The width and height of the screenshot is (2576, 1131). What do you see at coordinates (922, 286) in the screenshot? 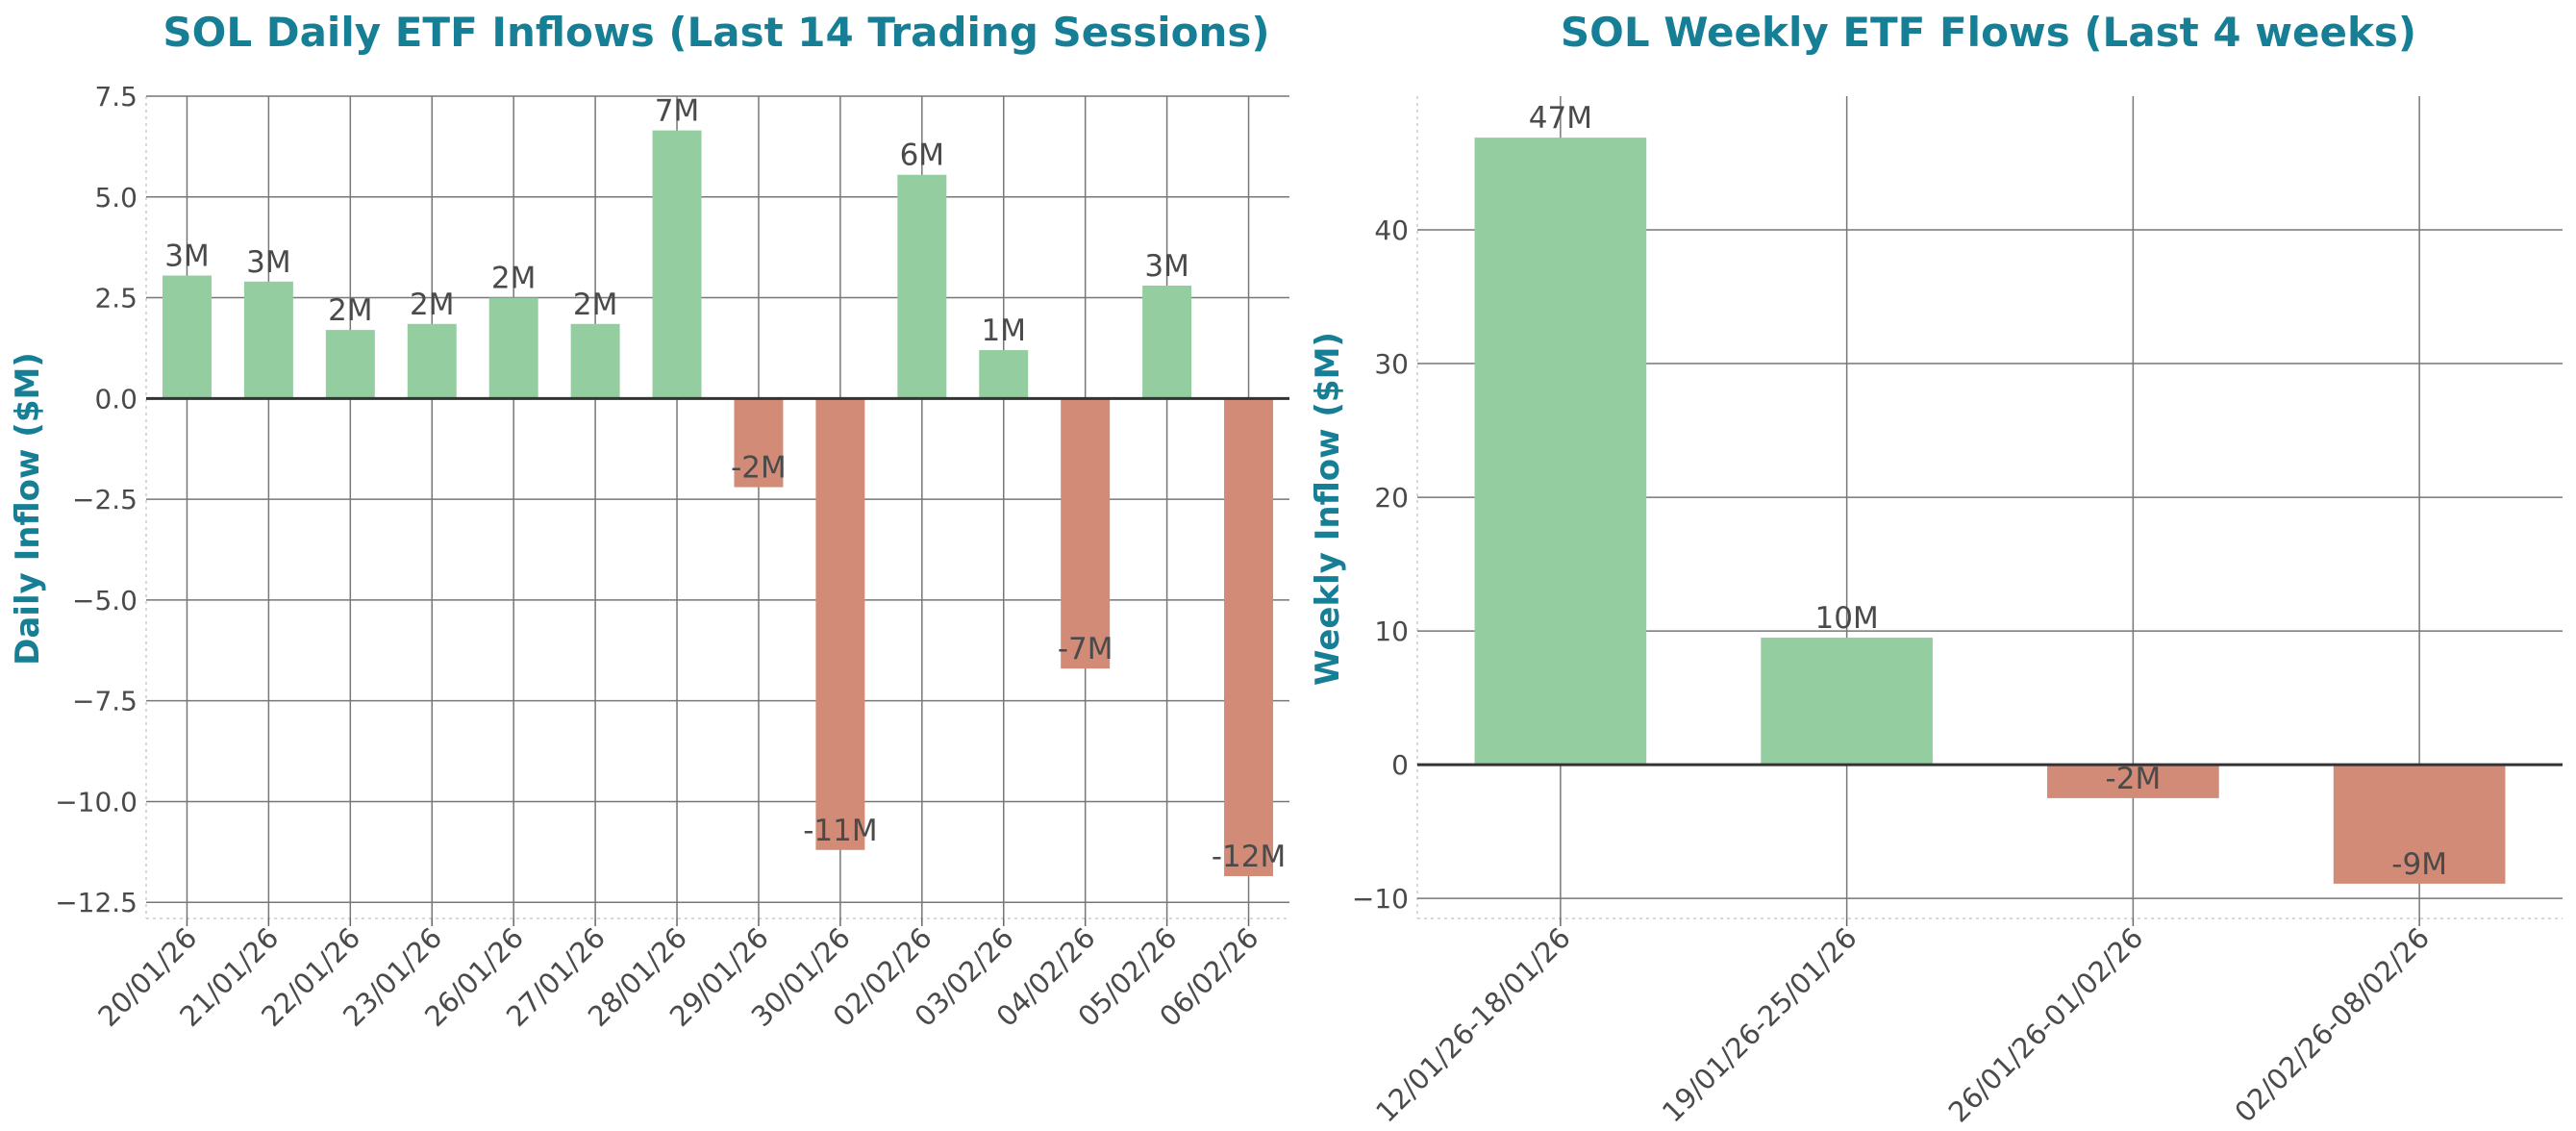
I see `bar-02/02/26` at bounding box center [922, 286].